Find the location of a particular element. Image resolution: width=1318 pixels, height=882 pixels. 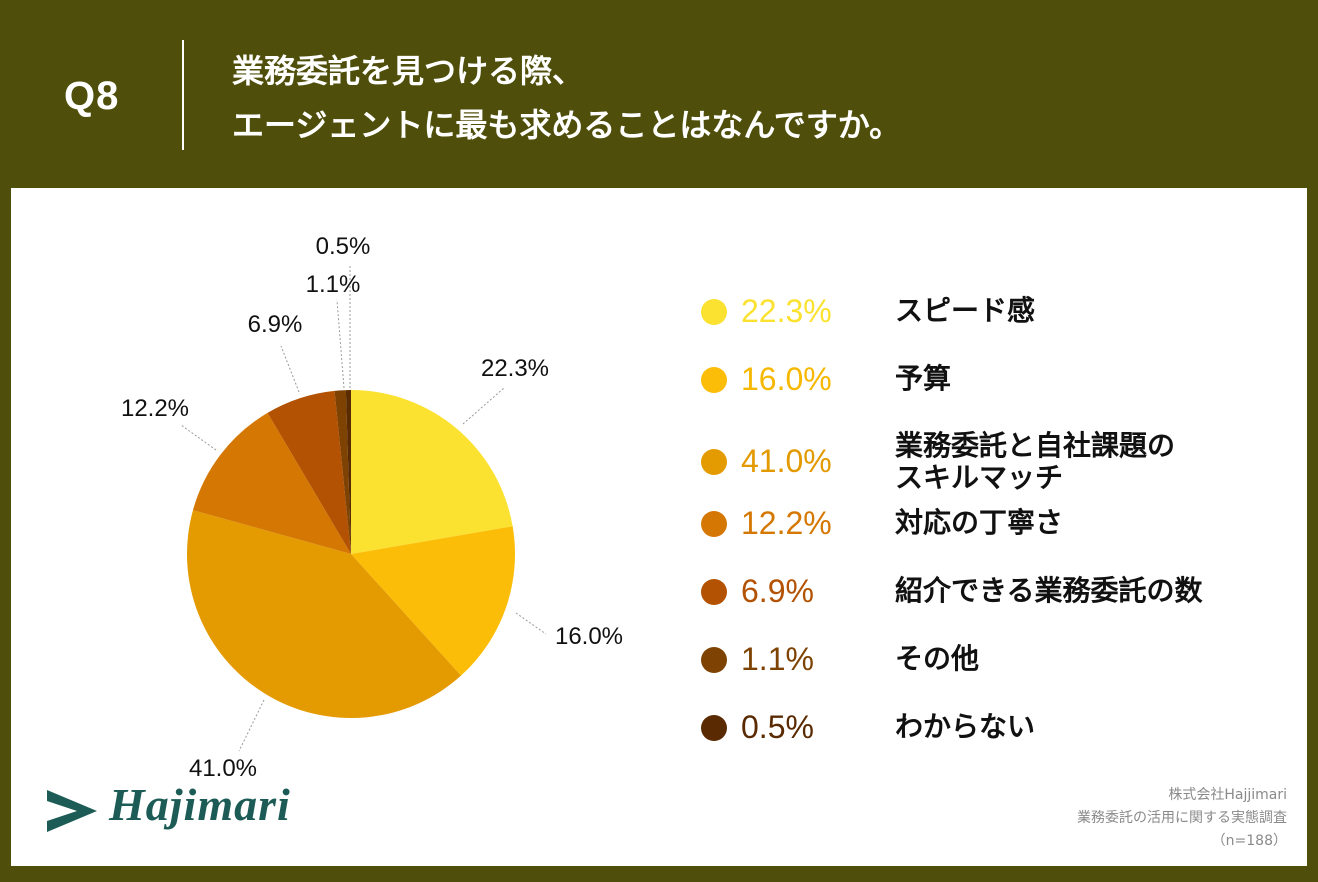

pie-data-label: 12.2% is located at coordinates (155, 408).